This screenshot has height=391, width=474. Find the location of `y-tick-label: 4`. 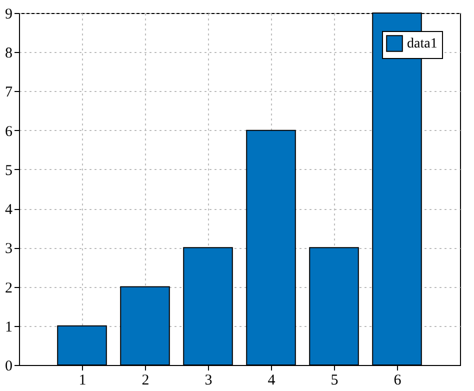

y-tick-label: 4 is located at coordinates (9, 210).